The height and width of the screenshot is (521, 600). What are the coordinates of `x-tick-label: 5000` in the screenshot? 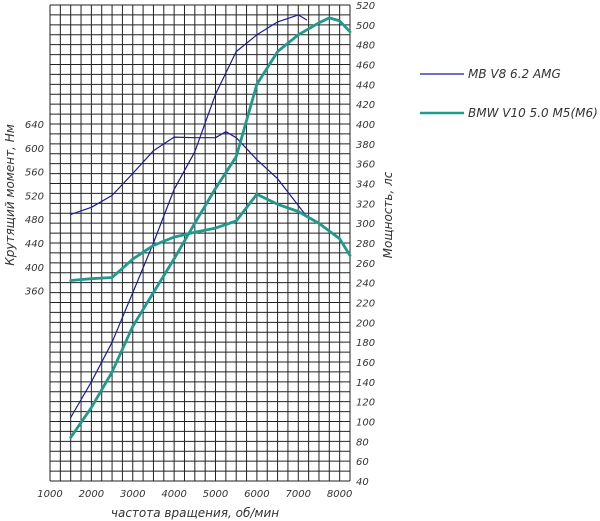 It's located at (215, 494).